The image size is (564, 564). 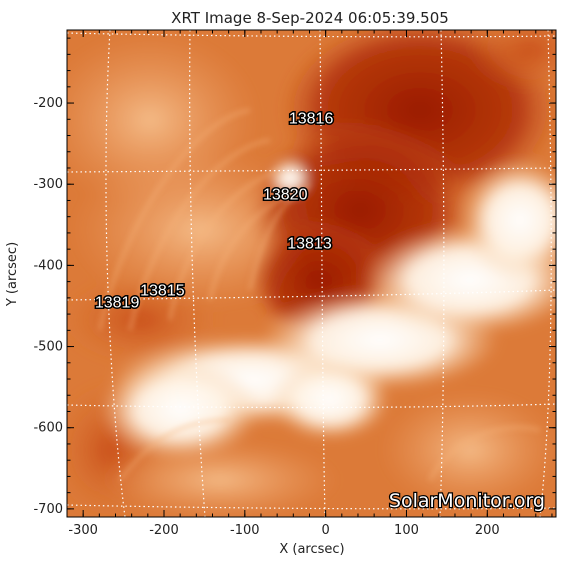 I want to click on x-axis-label: X (arcsec), so click(x=311, y=549).